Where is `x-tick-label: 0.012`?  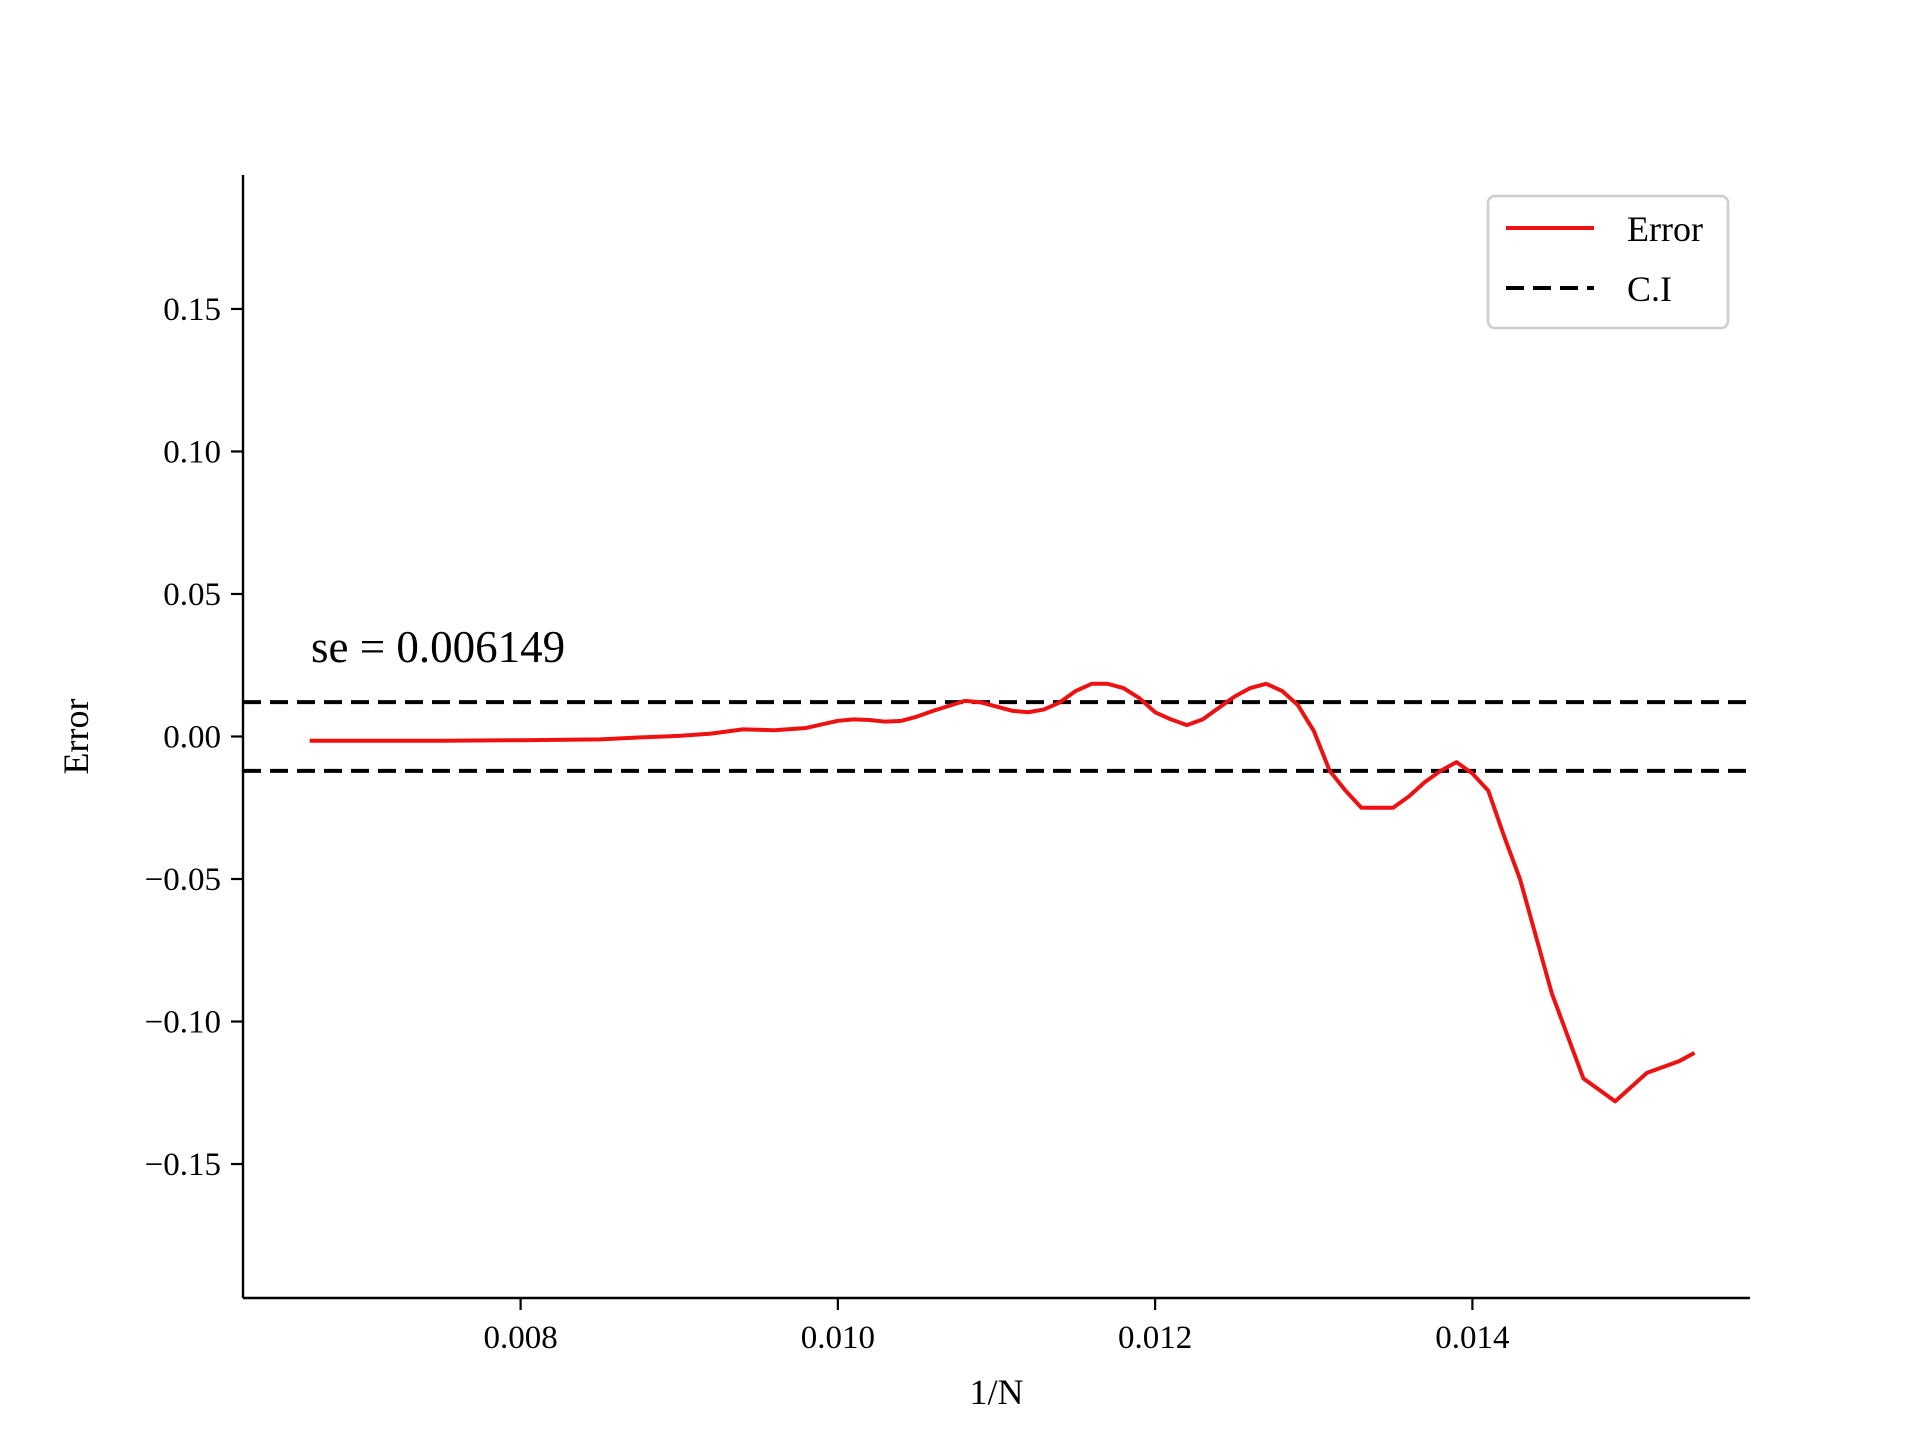 x-tick-label: 0.012 is located at coordinates (1155, 1338).